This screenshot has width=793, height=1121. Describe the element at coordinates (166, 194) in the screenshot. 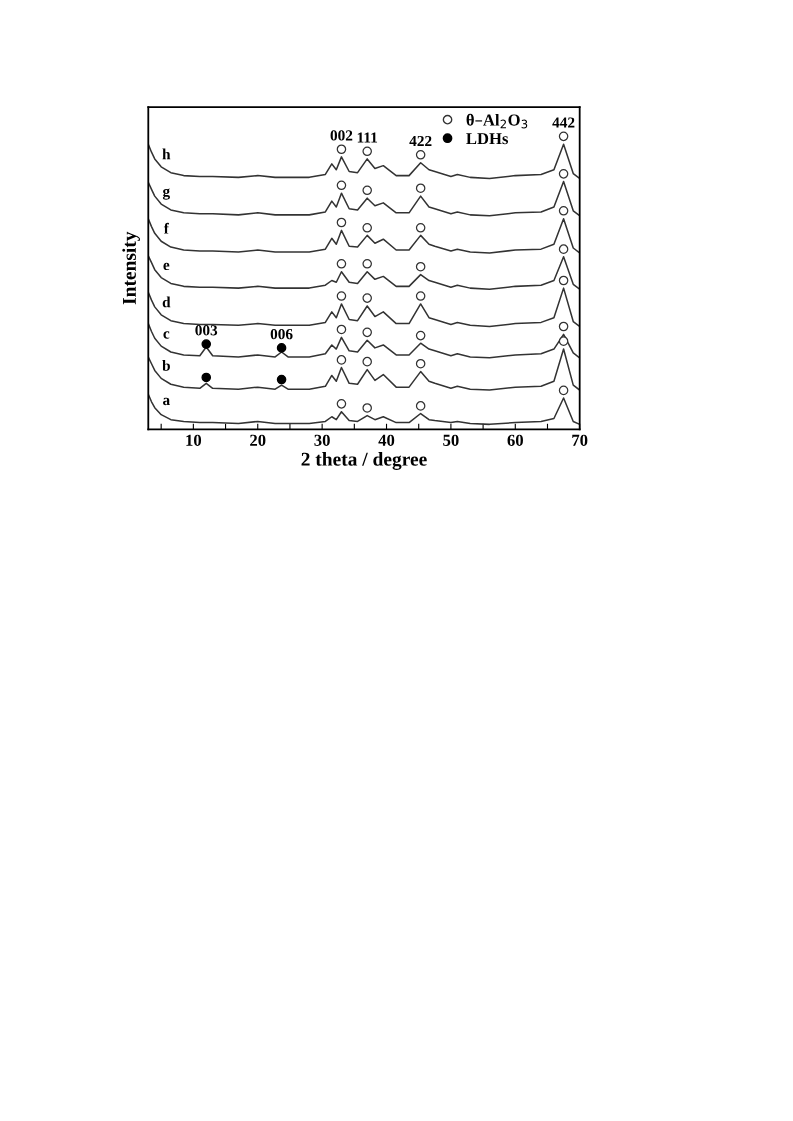

I see `series-label: g` at that location.